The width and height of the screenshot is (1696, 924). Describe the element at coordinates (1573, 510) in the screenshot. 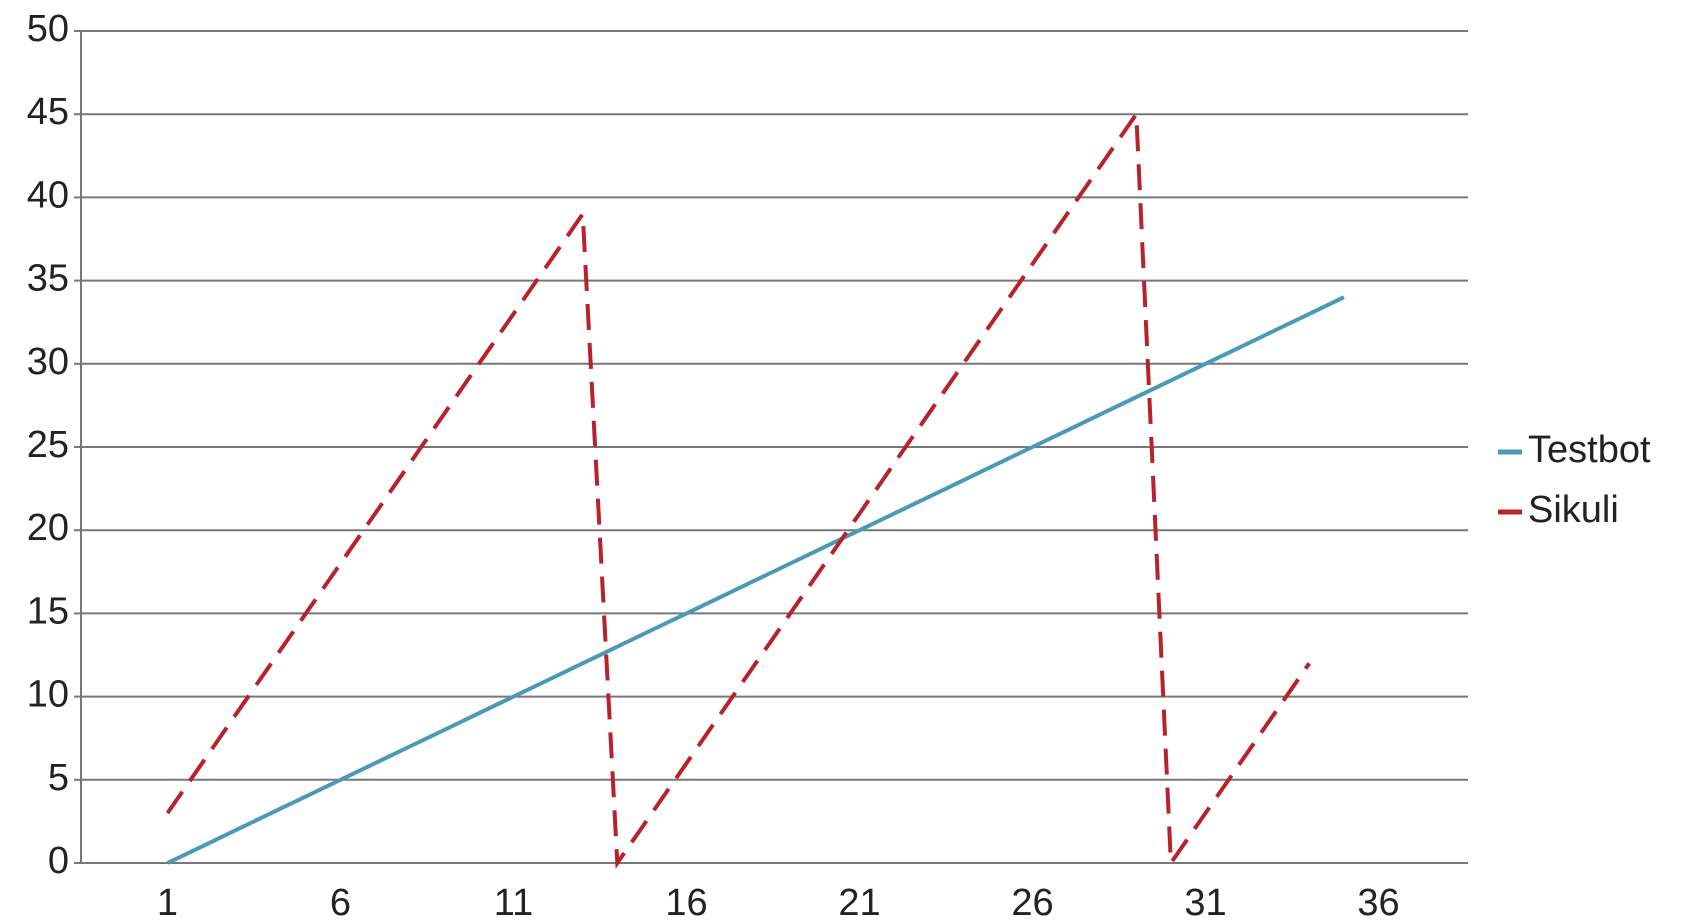

I see `legend-label: Sikuli` at that location.